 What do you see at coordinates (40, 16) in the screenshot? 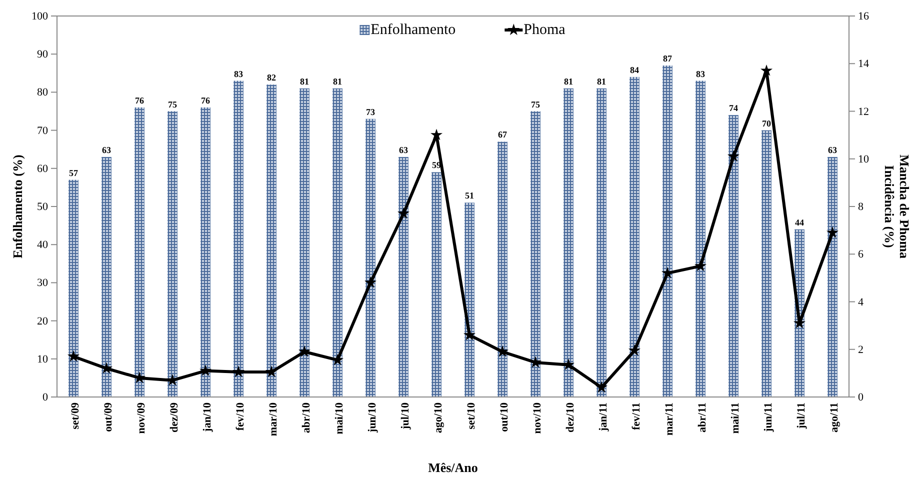
I see `y-tick-label: 100` at bounding box center [40, 16].